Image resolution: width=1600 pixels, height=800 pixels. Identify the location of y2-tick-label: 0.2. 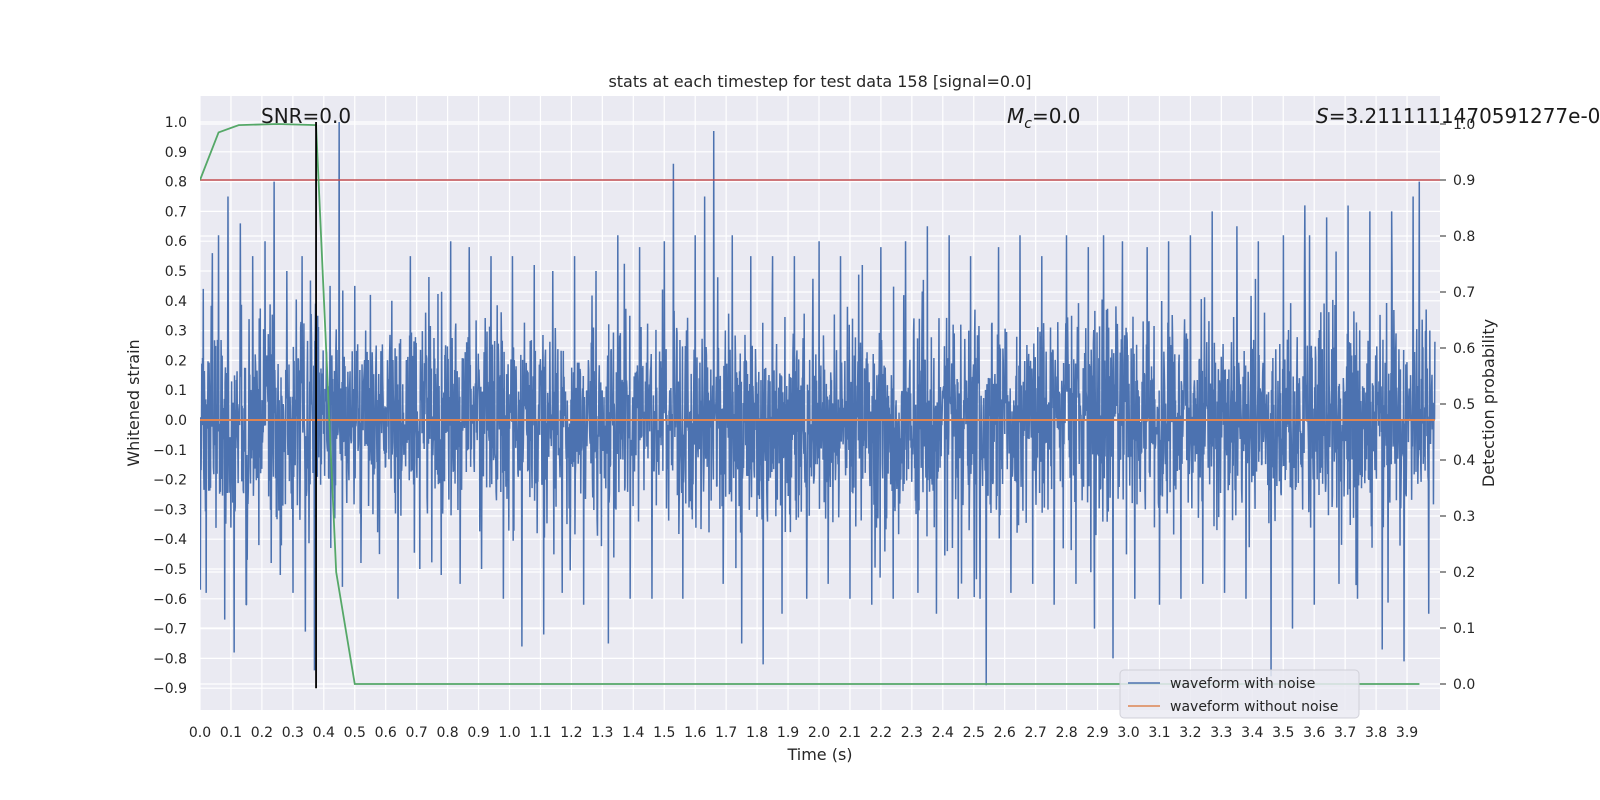
(1464, 573).